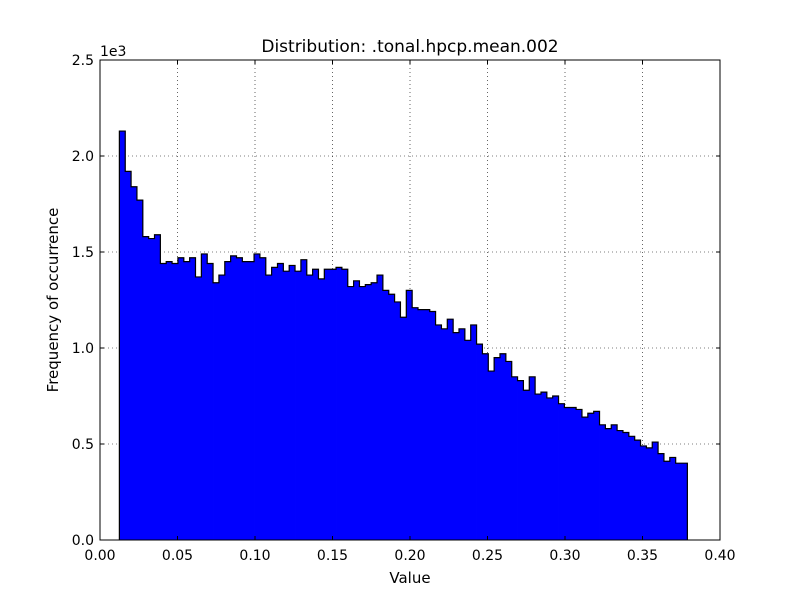 This screenshot has height=600, width=800. What do you see at coordinates (487, 556) in the screenshot?
I see `x-tick-label: 0.25` at bounding box center [487, 556].